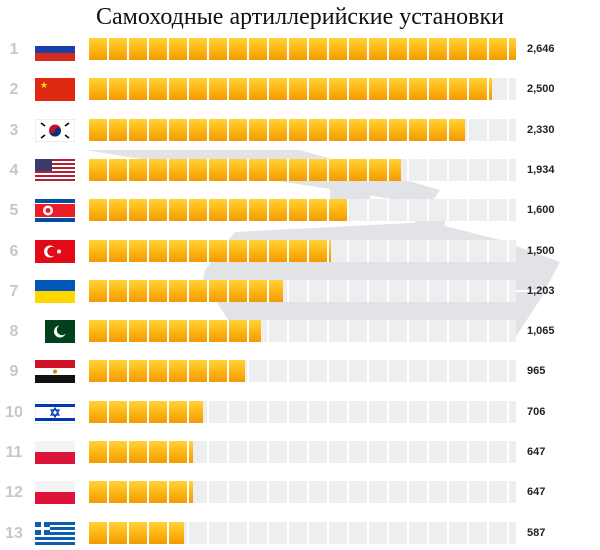  Describe the element at coordinates (14, 291) in the screenshot. I see `rank-number: 7` at that location.